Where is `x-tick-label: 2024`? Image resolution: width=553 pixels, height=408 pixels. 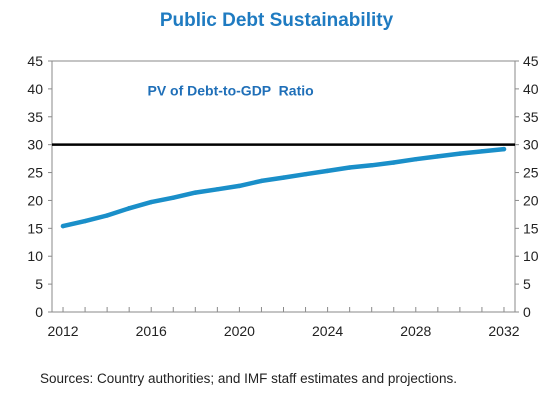 x-tick-label: 2024 is located at coordinates (327, 331).